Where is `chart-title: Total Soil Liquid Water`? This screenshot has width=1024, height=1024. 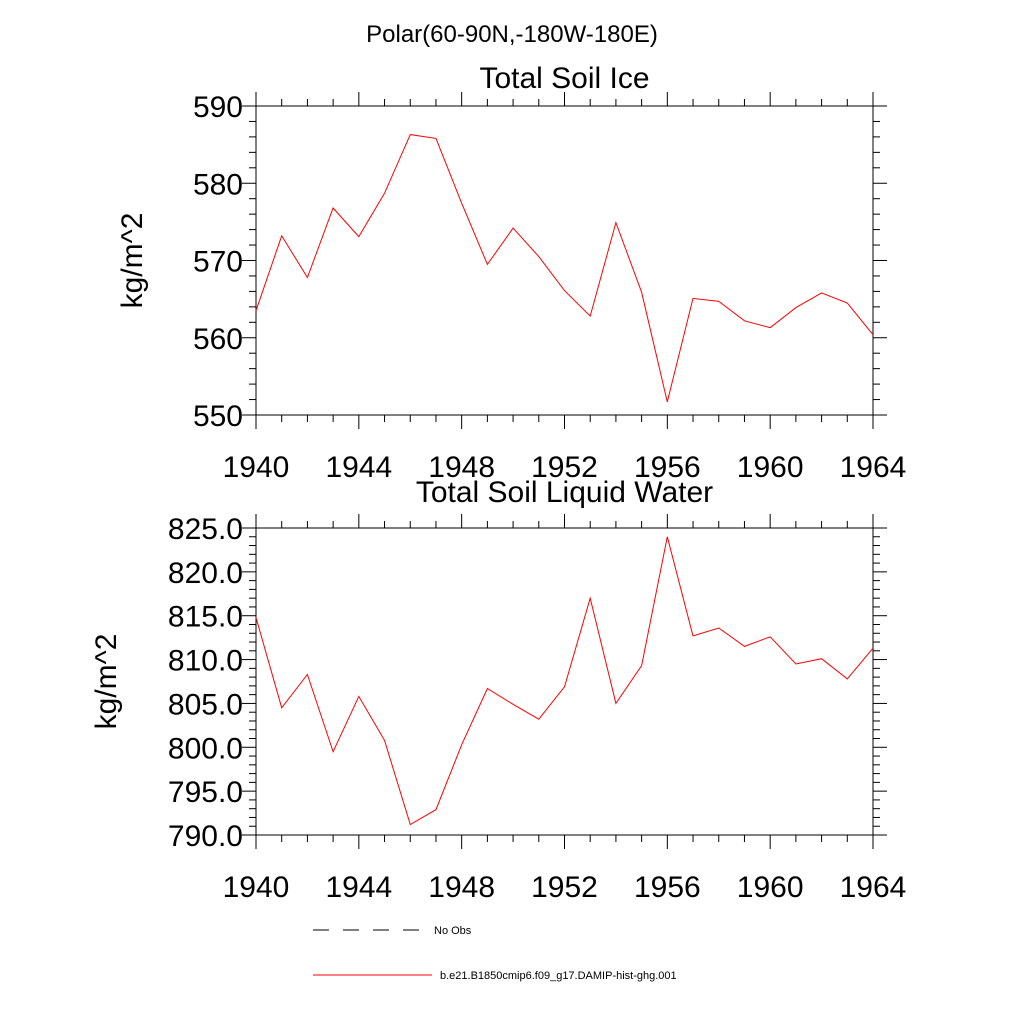
chart-title: Total Soil Liquid Water is located at coordinates (564, 492).